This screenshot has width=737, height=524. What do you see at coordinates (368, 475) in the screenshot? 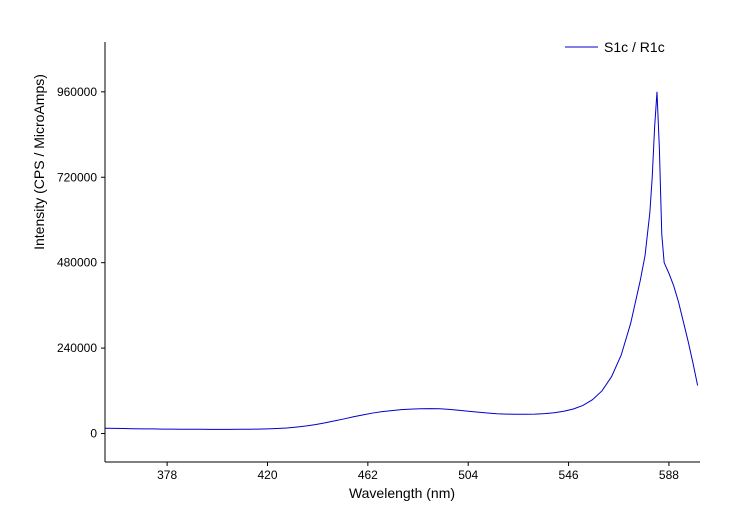
I see `x-tick-label: 462` at bounding box center [368, 475].